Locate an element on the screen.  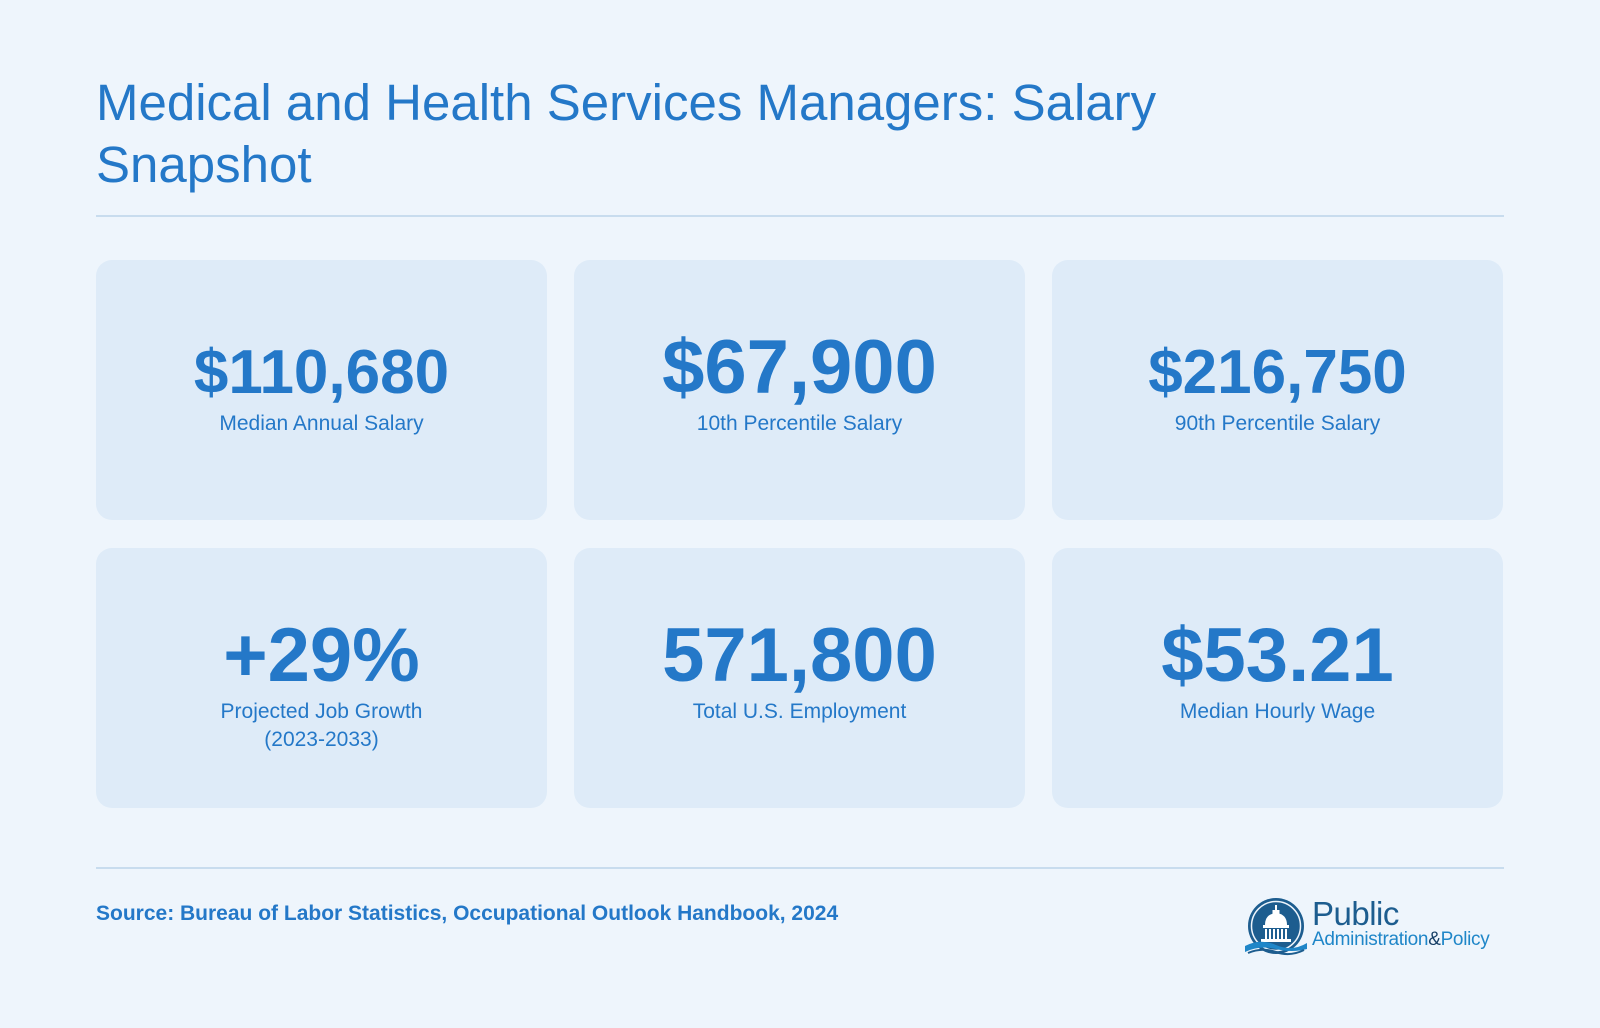
public-administration-policy-logo: Public Administration&Policy is located at coordinates (1374, 928).